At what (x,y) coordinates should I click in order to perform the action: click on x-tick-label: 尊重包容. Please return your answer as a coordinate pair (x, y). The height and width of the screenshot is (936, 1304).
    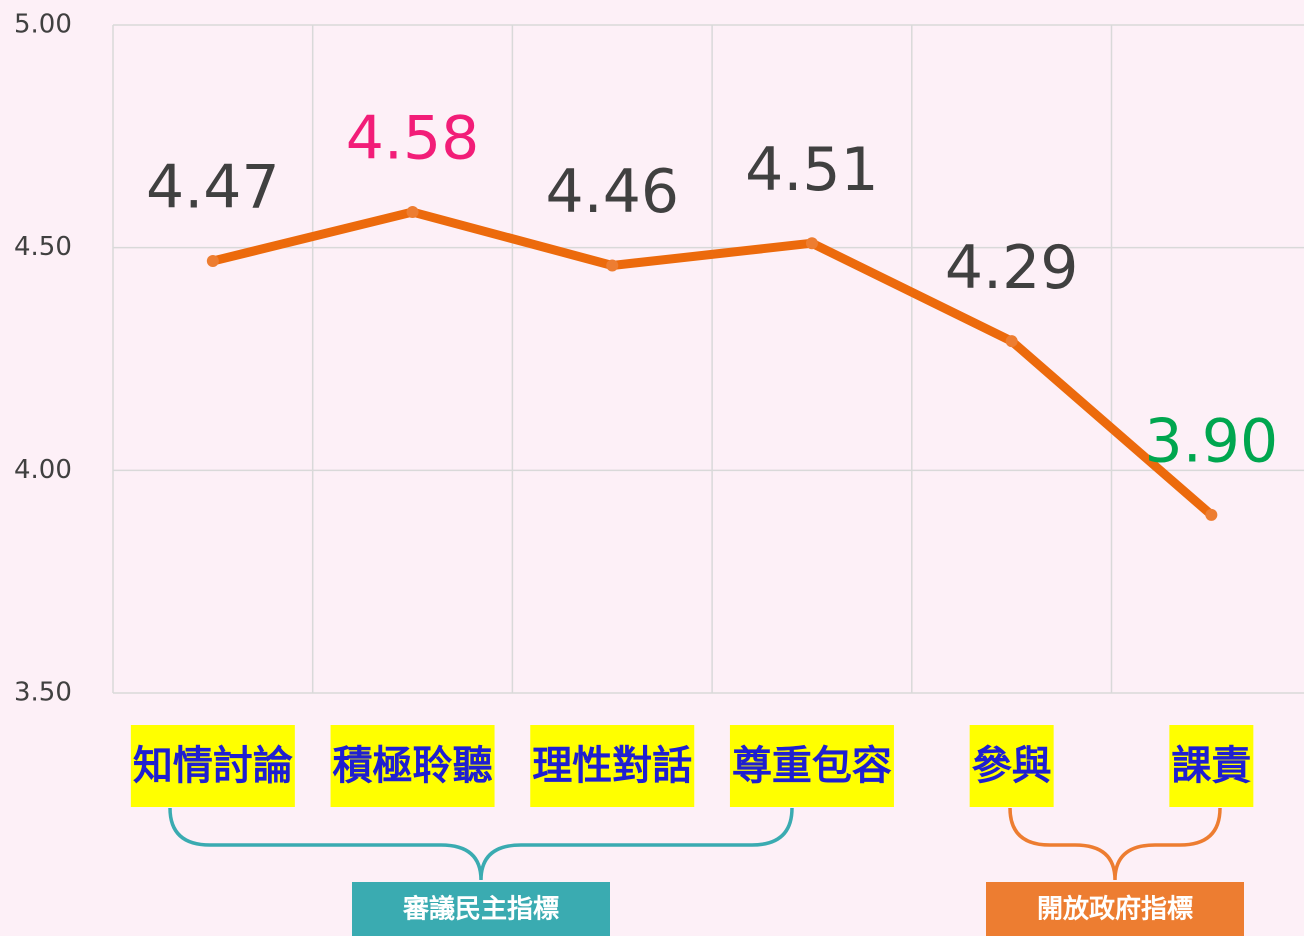
    Looking at the image, I should click on (812, 766).